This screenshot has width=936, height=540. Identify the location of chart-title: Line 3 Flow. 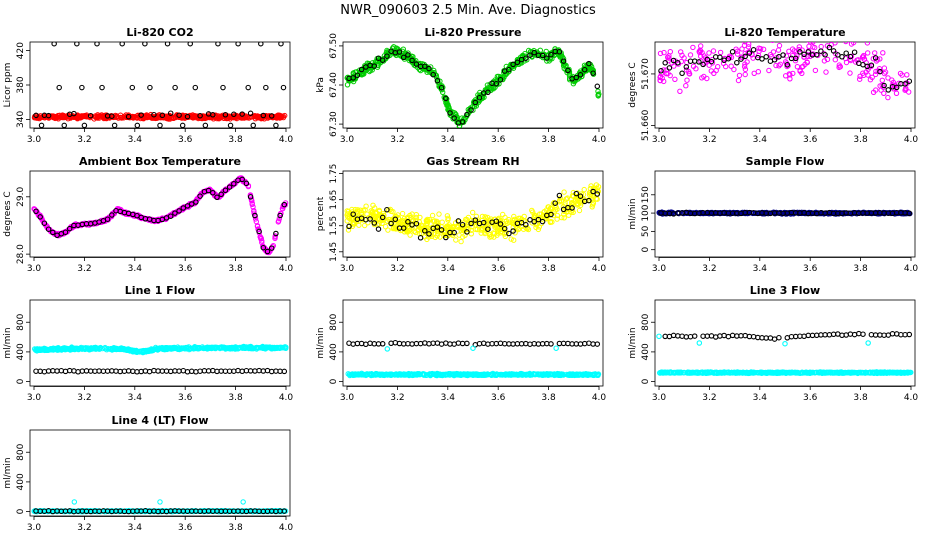
(785, 290).